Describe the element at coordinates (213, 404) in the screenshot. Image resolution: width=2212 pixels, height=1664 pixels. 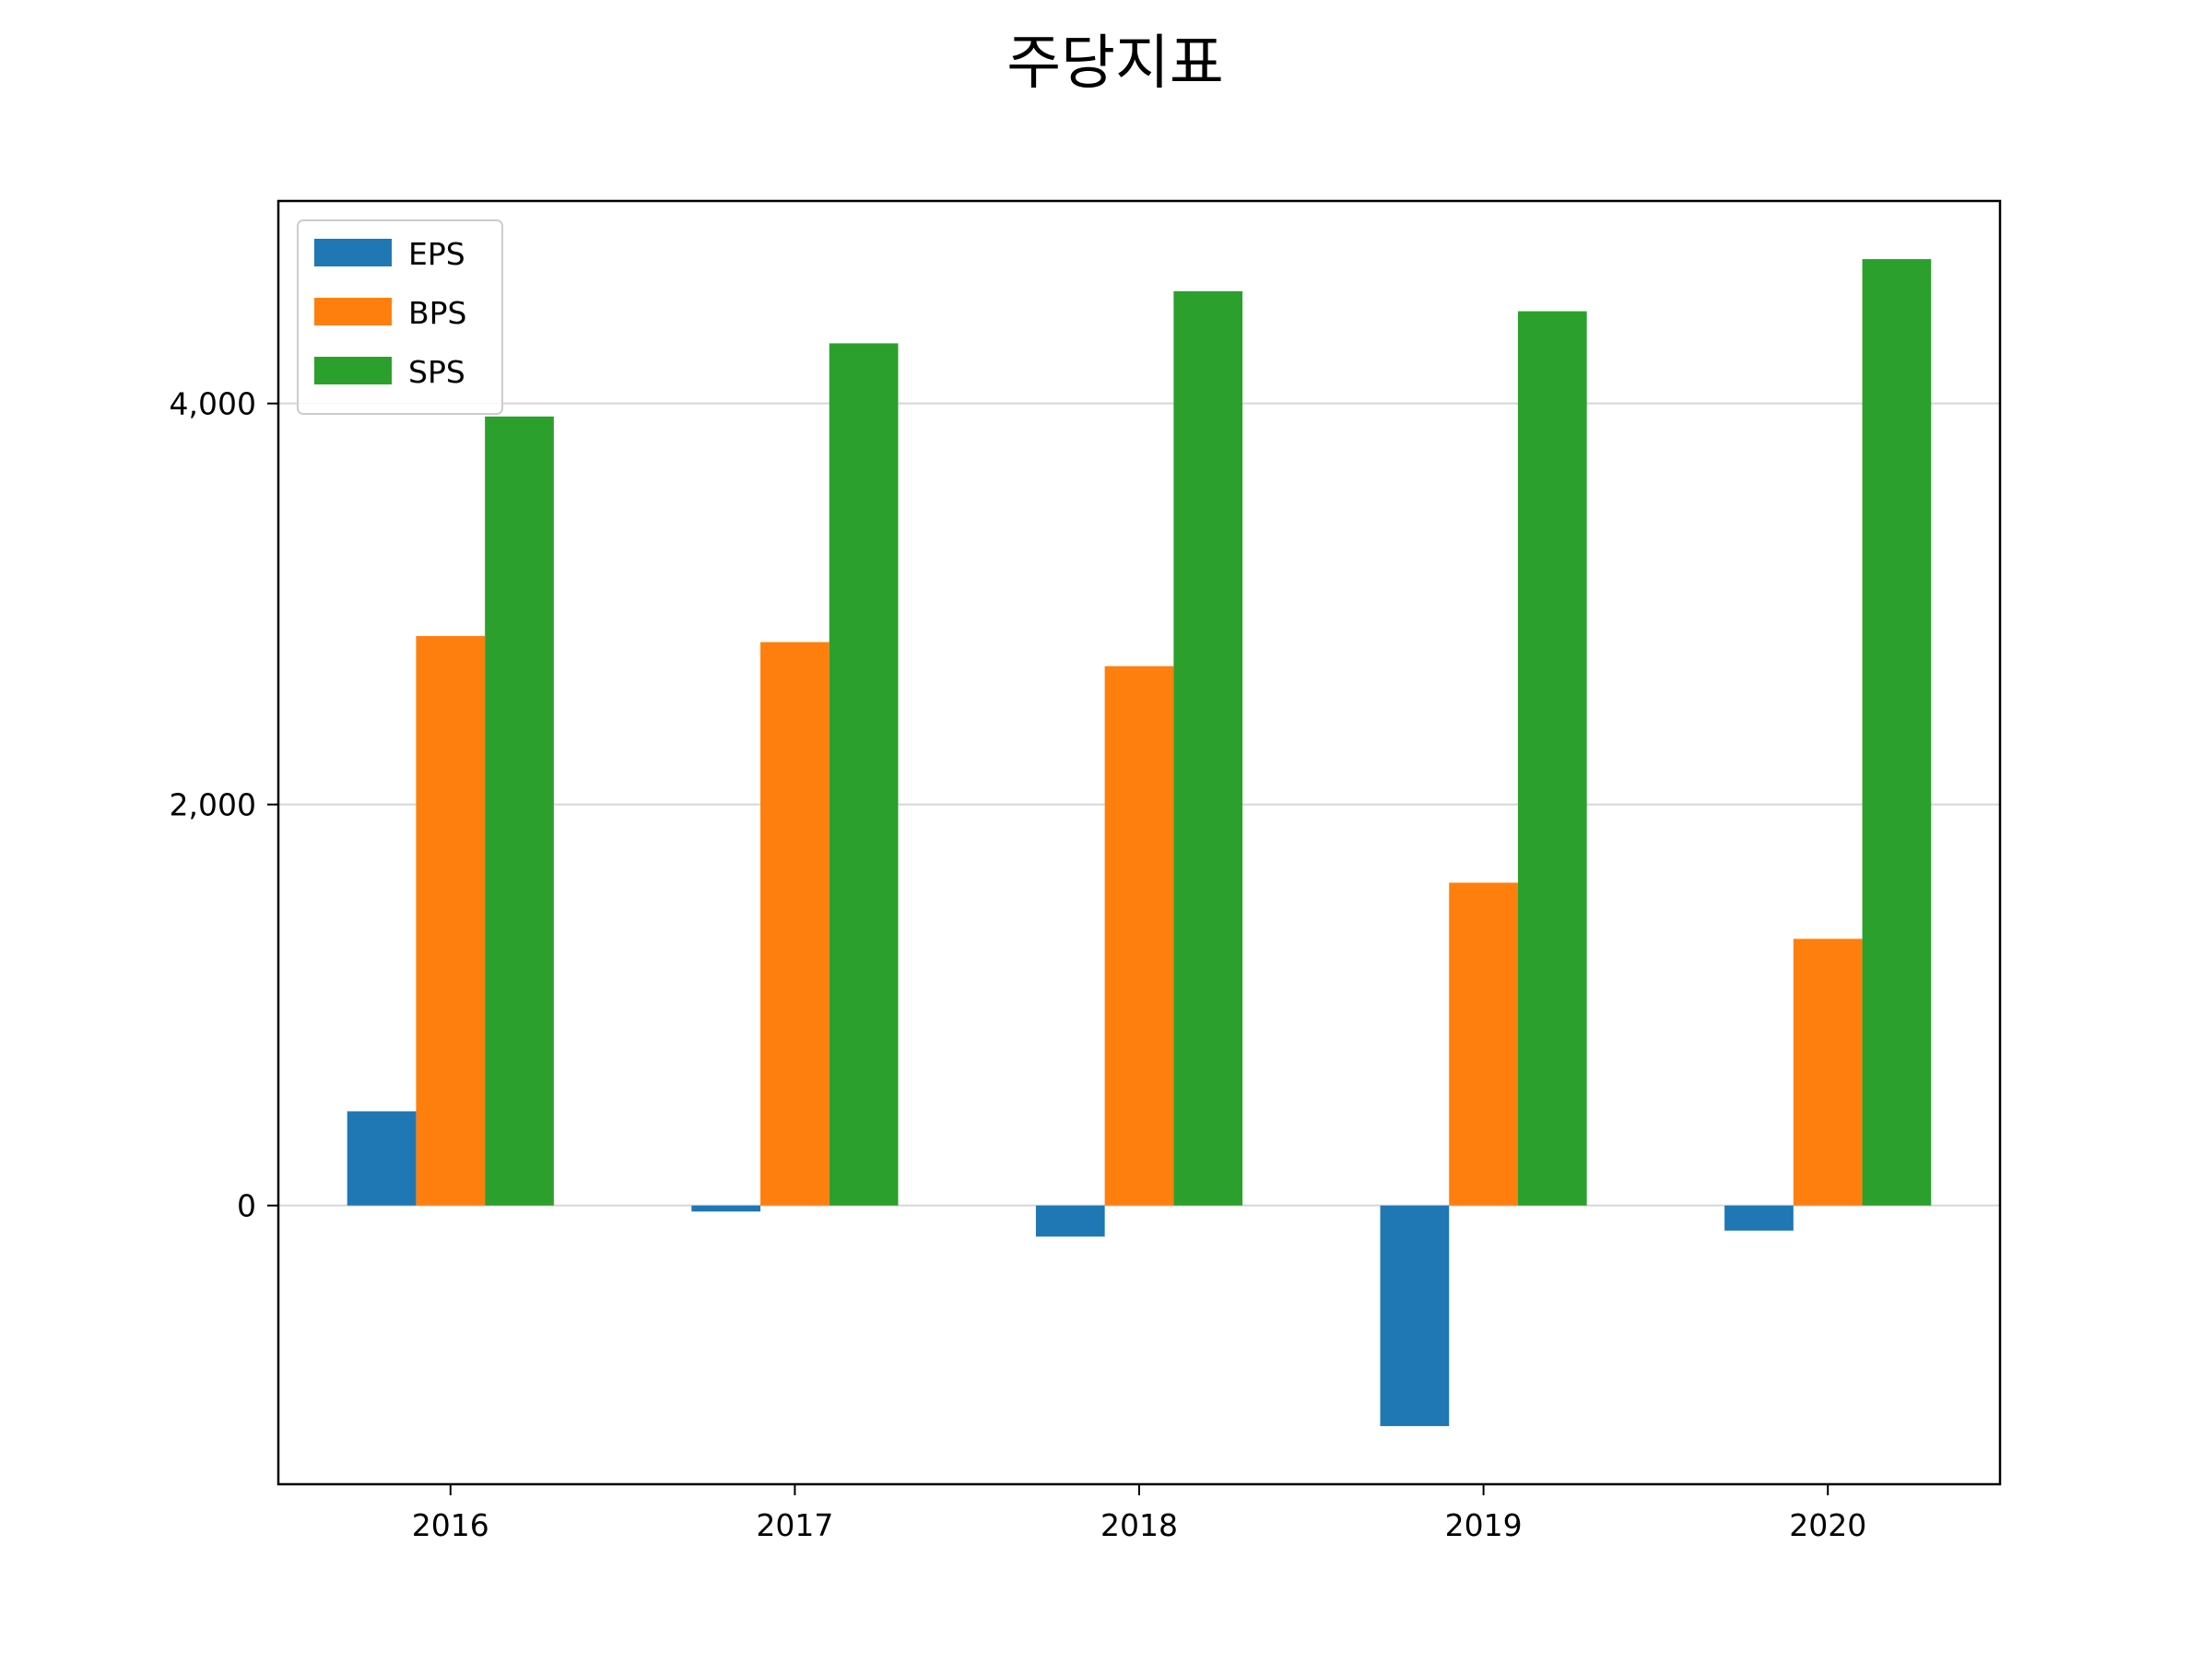
I see `y-tick-label: 4,000` at that location.